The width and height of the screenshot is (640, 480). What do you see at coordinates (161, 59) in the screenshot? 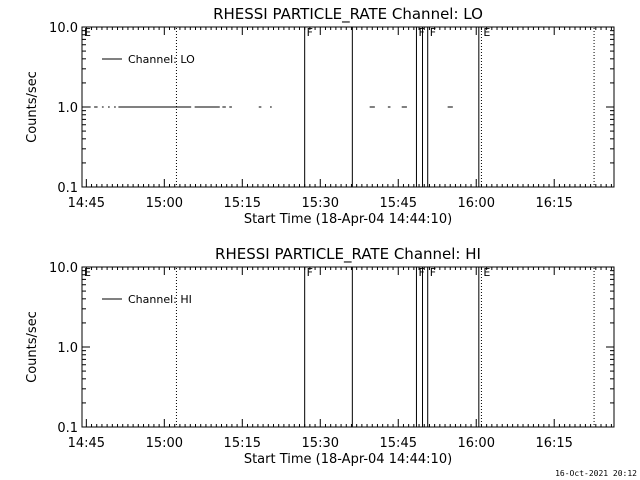
I see `legend-label: Channel: LO` at bounding box center [161, 59].